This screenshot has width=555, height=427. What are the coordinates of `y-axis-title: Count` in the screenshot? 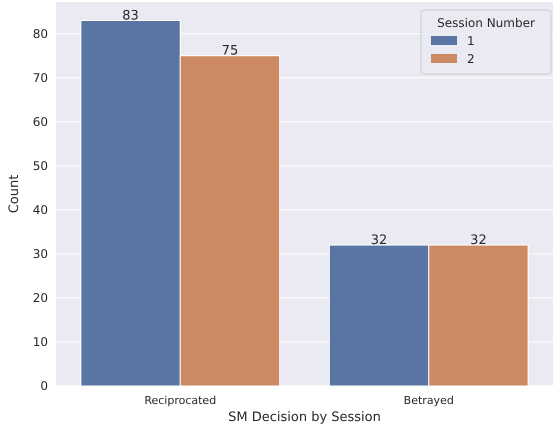 It's located at (14, 194).